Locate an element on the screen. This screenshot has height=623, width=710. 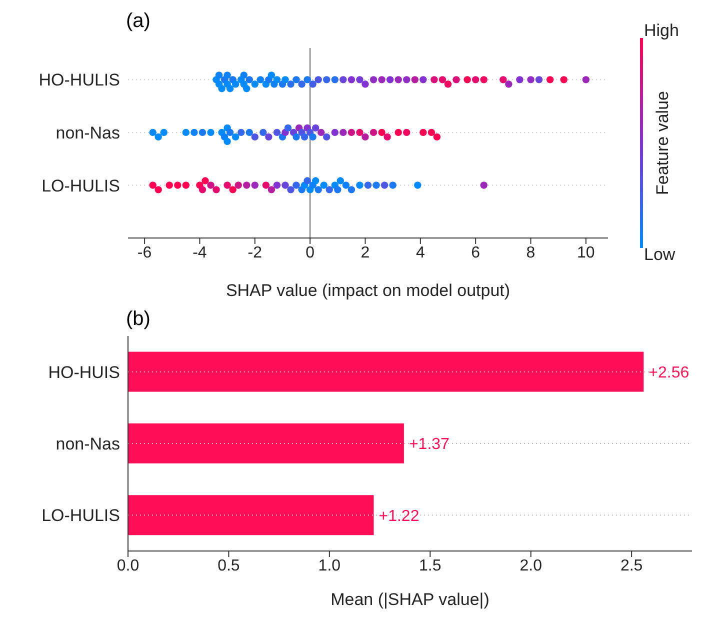
x-tick-label: -4 is located at coordinates (199, 253).